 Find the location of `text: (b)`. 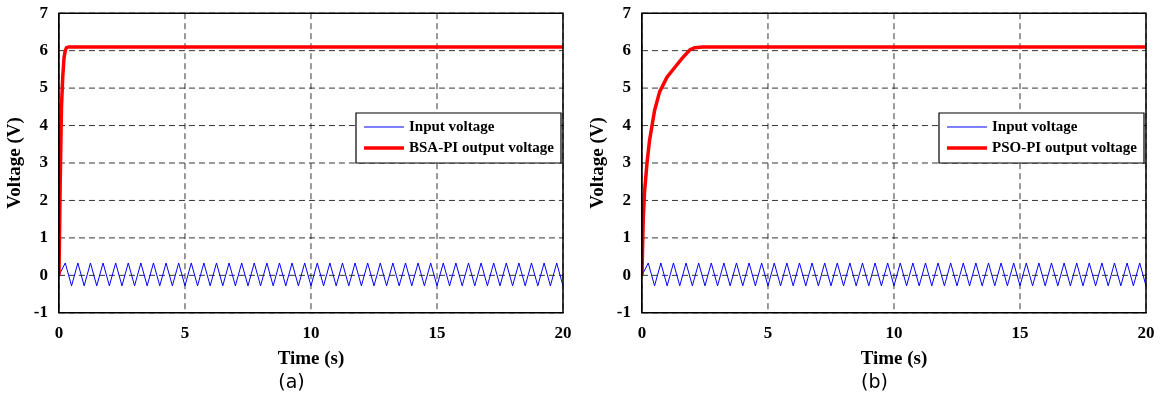

text: (b) is located at coordinates (874, 382).